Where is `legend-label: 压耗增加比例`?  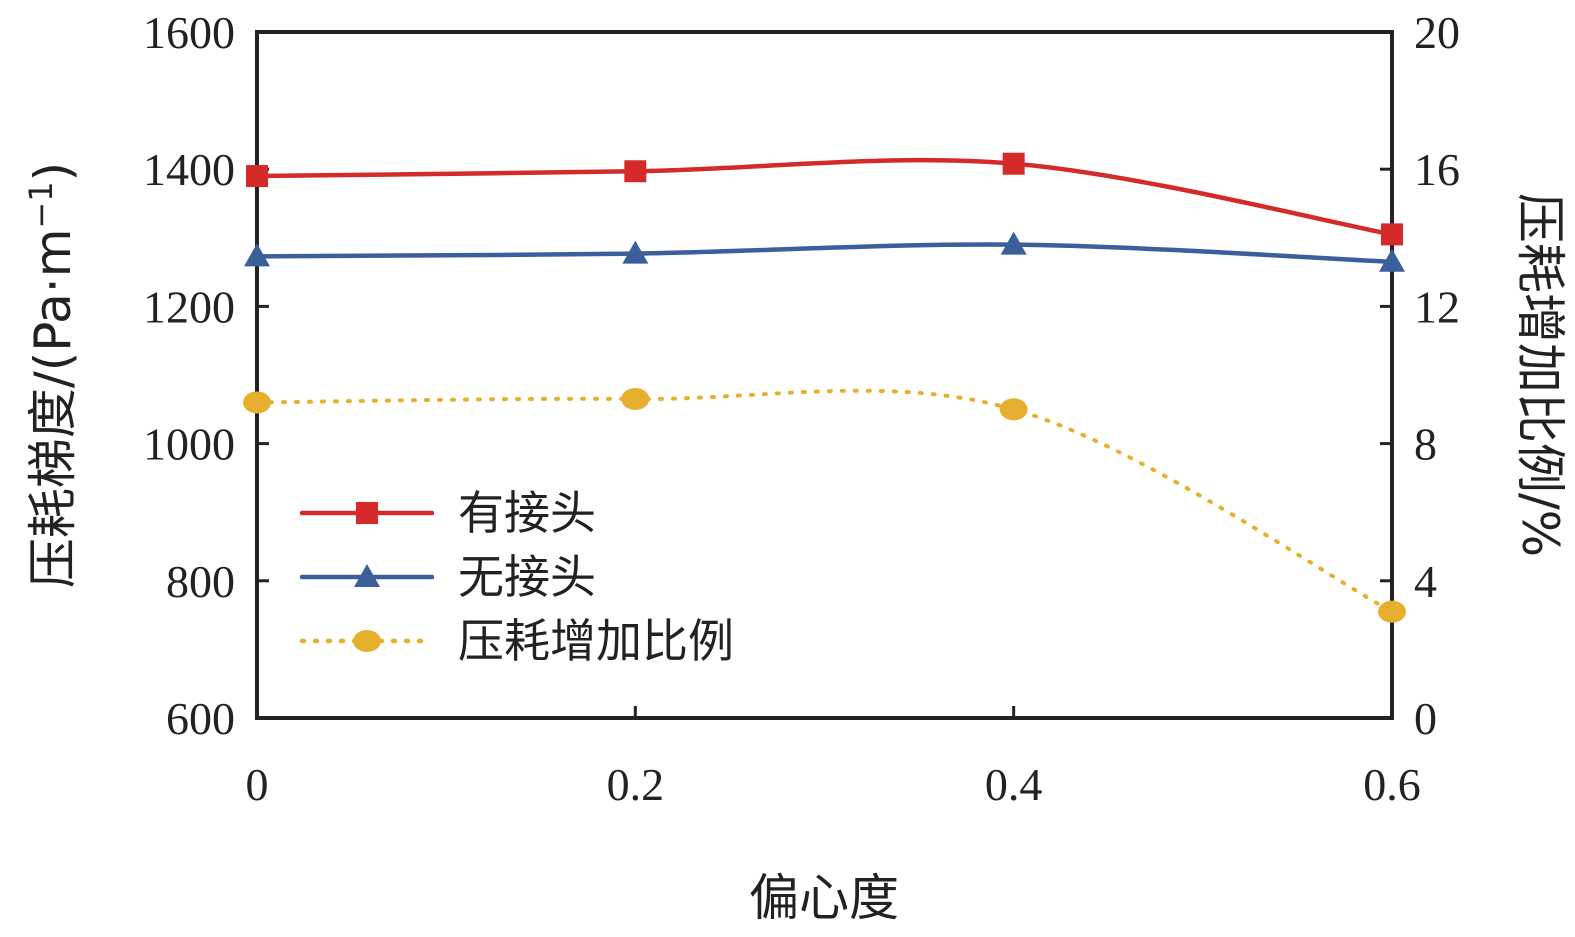 legend-label: 压耗增加比例 is located at coordinates (596, 641).